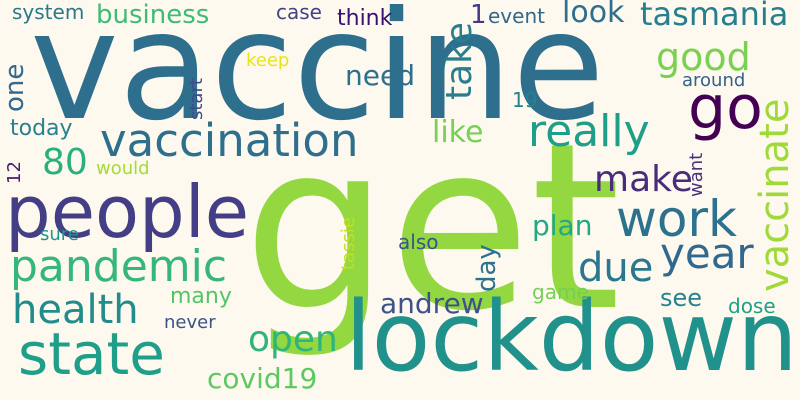  I want to click on word-80: 80, so click(65, 162).